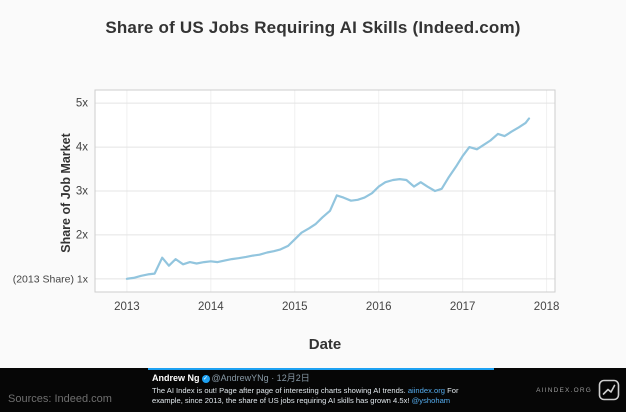 This screenshot has width=626, height=412. I want to click on x-tick-label: 2013, so click(127, 307).